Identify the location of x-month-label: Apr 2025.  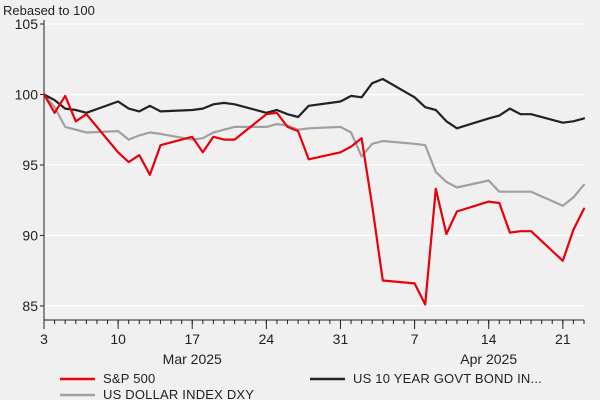
(488, 359).